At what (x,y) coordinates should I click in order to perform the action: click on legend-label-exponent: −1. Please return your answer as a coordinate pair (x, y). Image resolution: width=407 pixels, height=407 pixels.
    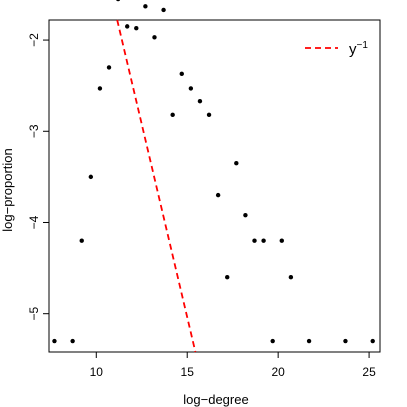
    Looking at the image, I should click on (363, 45).